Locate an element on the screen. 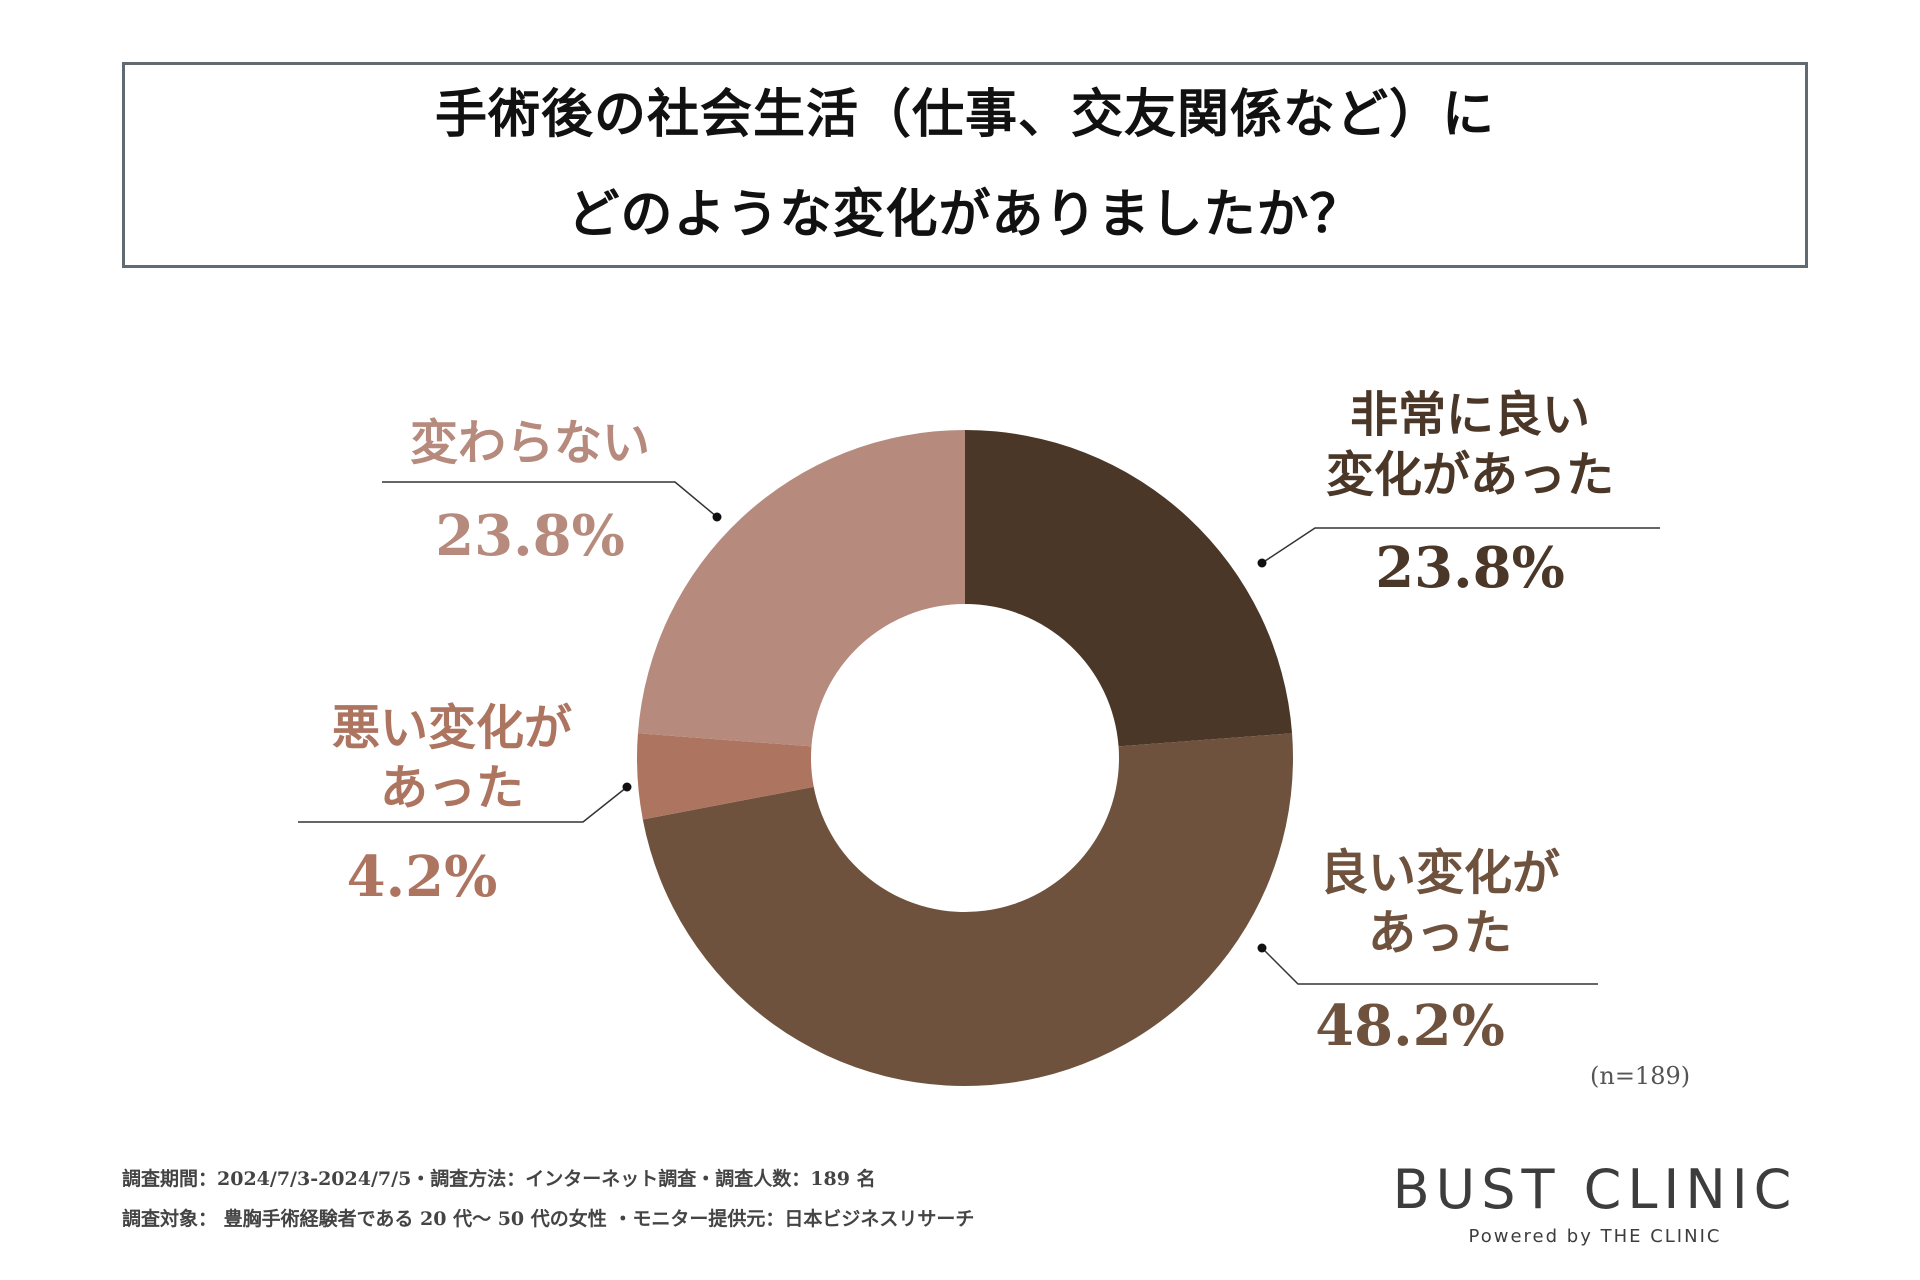 The height and width of the screenshot is (1280, 1920). label-bad-name-2: あった is located at coordinates (451, 788).